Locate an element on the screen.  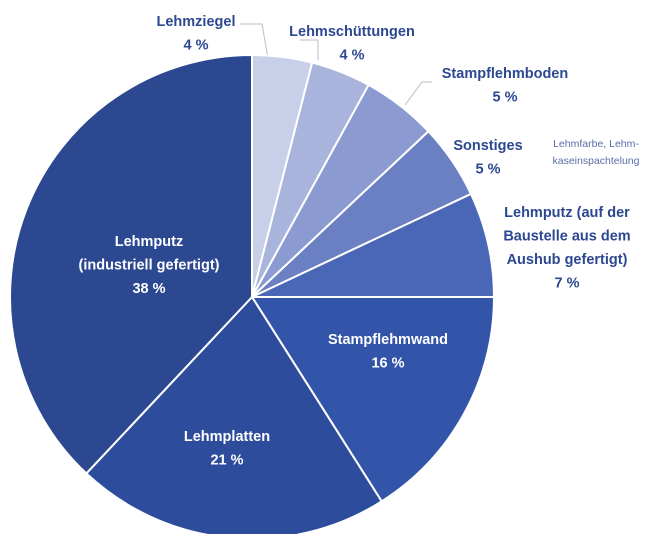
slice-label: Stampflehmboden is located at coordinates (505, 74).